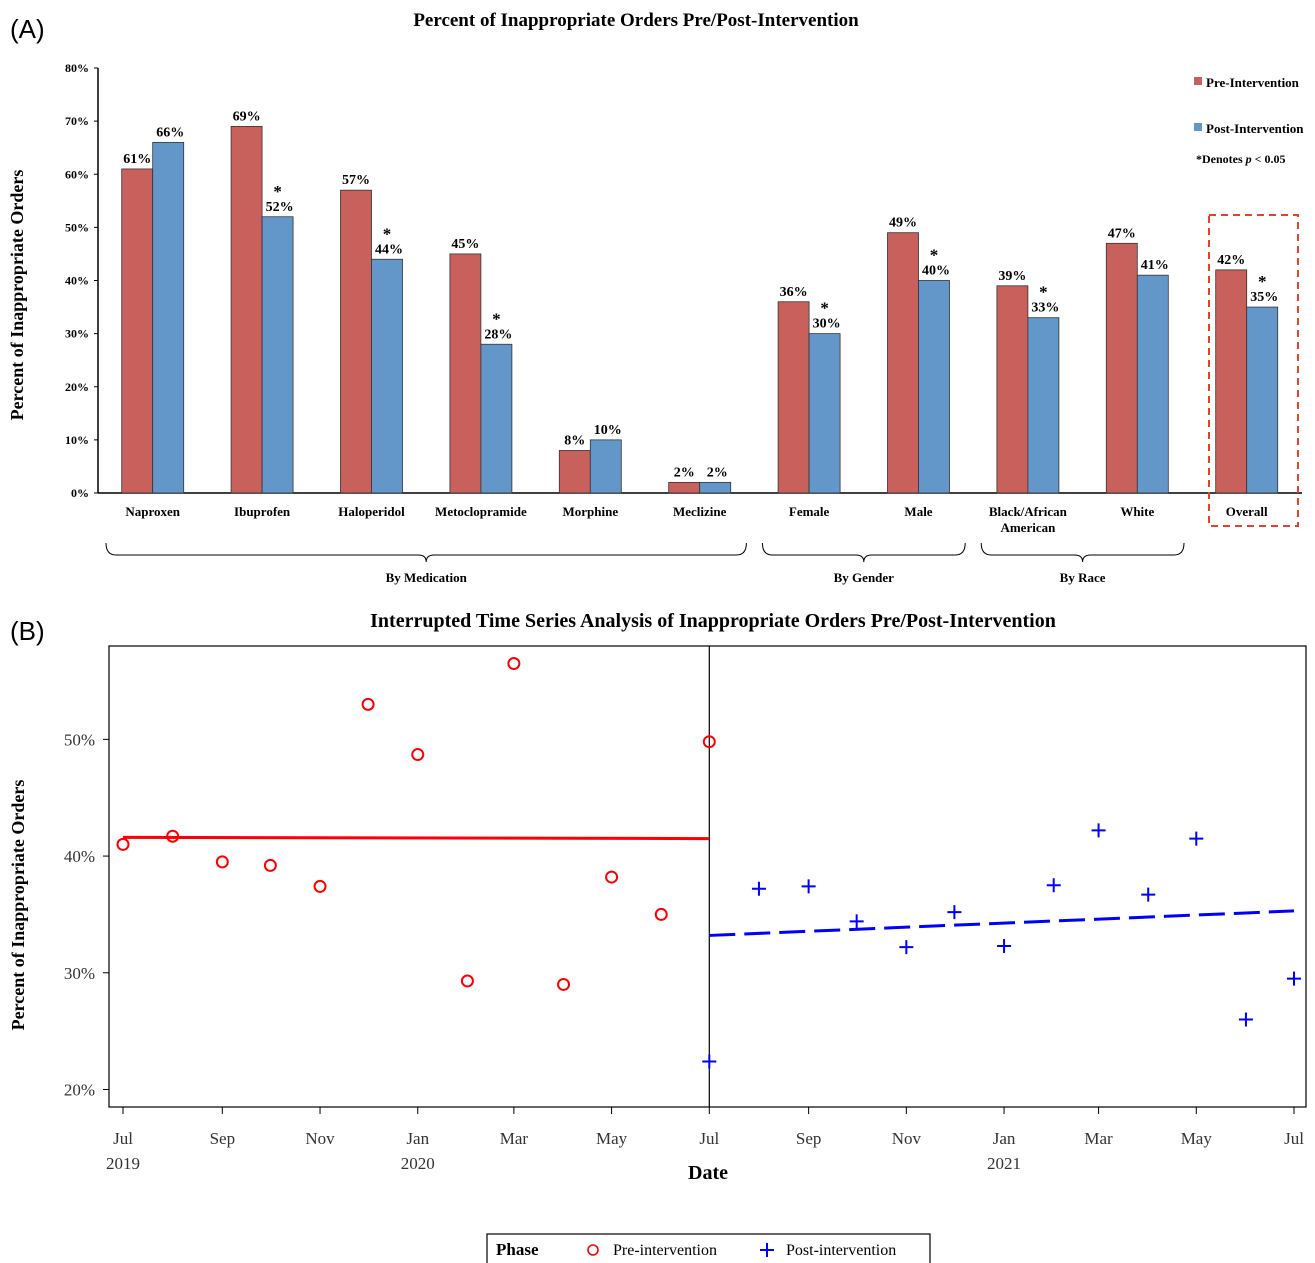  What do you see at coordinates (665, 1250) in the screenshot?
I see `legend-pre-intervention-label: Pre-intervention` at bounding box center [665, 1250].